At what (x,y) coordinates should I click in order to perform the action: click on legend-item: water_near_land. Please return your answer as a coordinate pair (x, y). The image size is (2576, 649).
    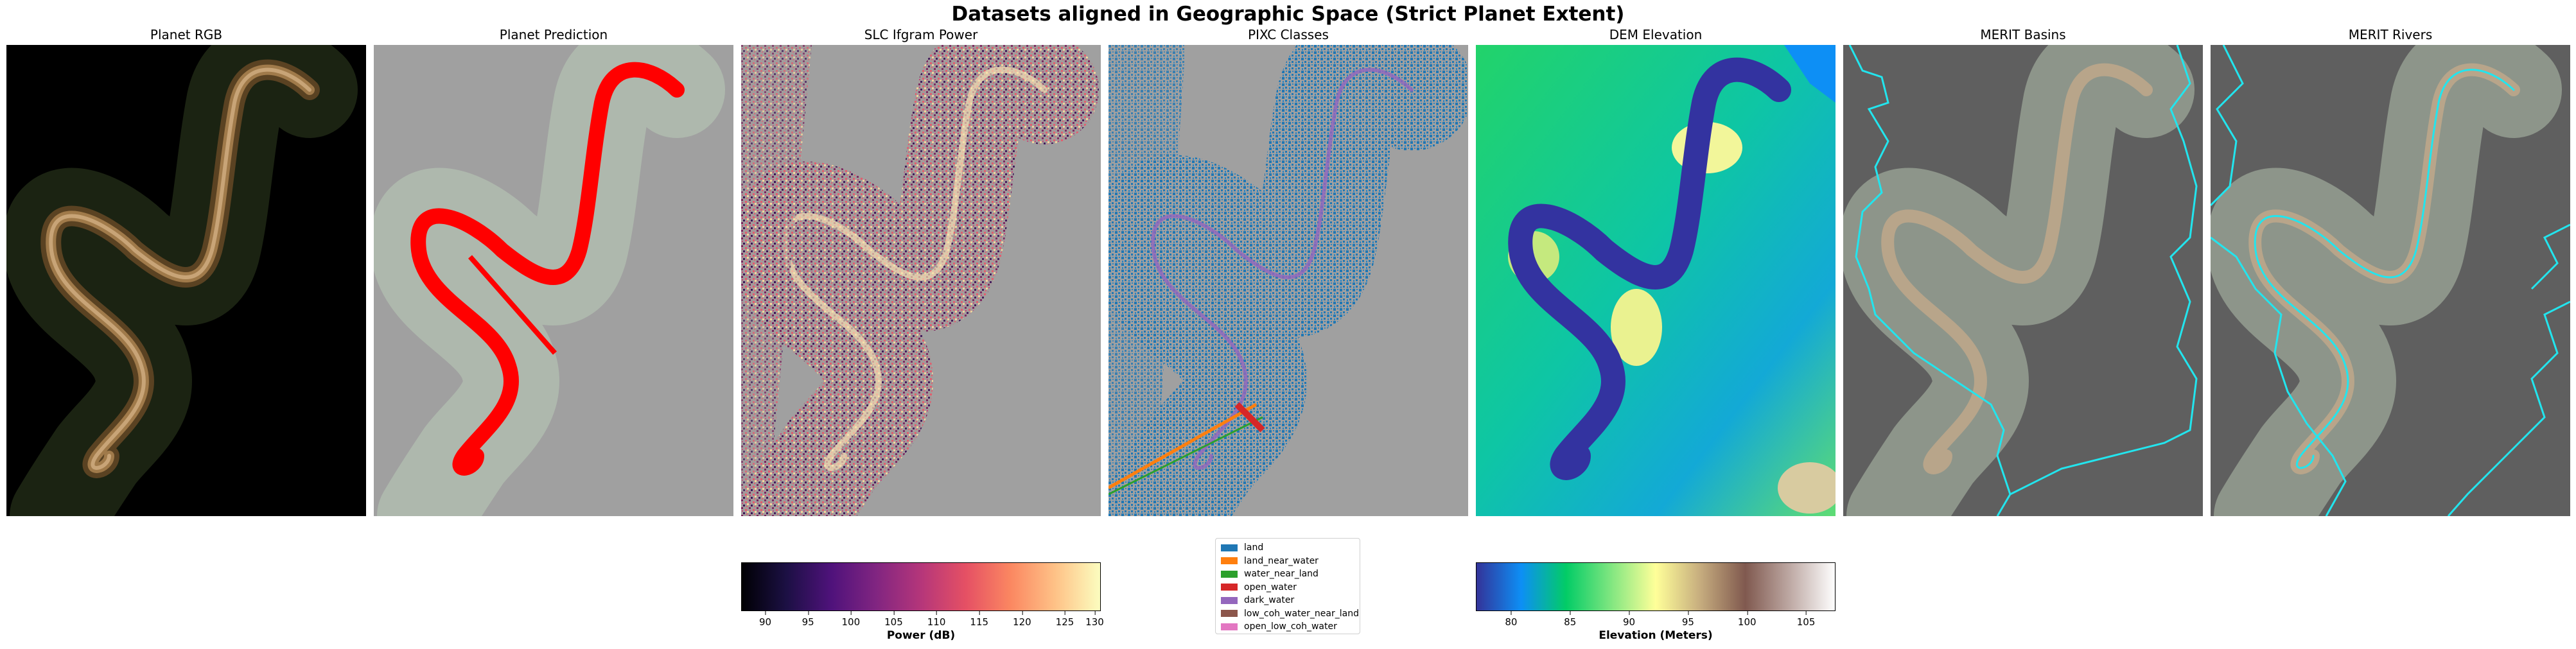
    Looking at the image, I should click on (1287, 574).